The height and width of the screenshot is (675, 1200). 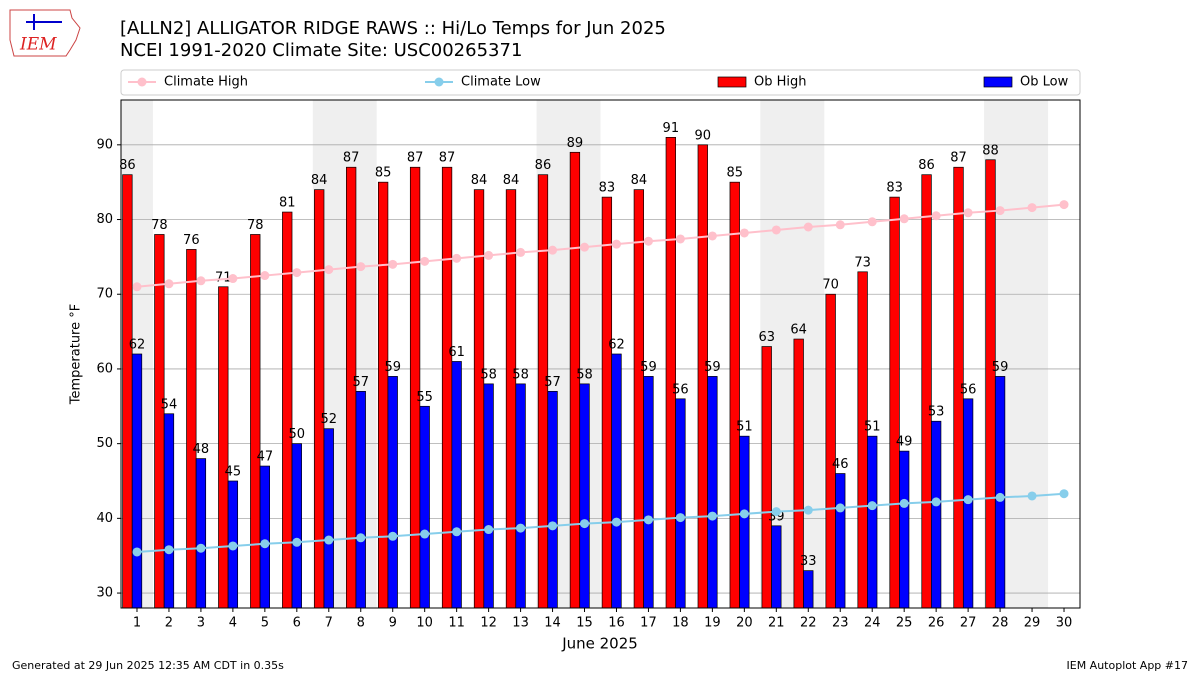 I want to click on x-tick-label: 20, so click(x=744, y=623).